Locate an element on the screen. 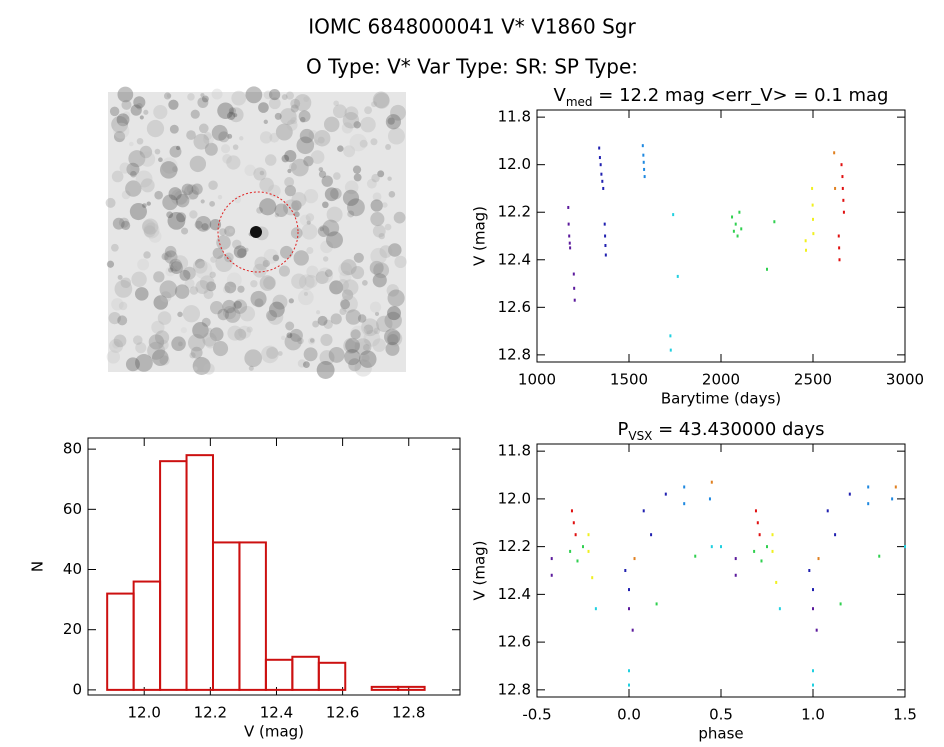 Image resolution: width=944 pixels, height=747 pixels. x-tick-label: 1500 is located at coordinates (629, 380).